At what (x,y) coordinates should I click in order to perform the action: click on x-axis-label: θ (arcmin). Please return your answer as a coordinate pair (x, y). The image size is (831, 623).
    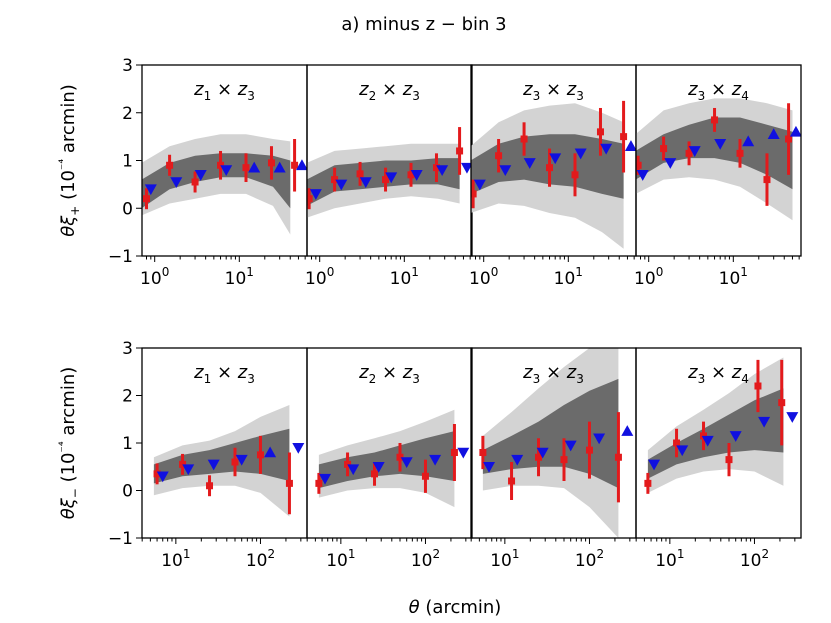
    Looking at the image, I should click on (455, 607).